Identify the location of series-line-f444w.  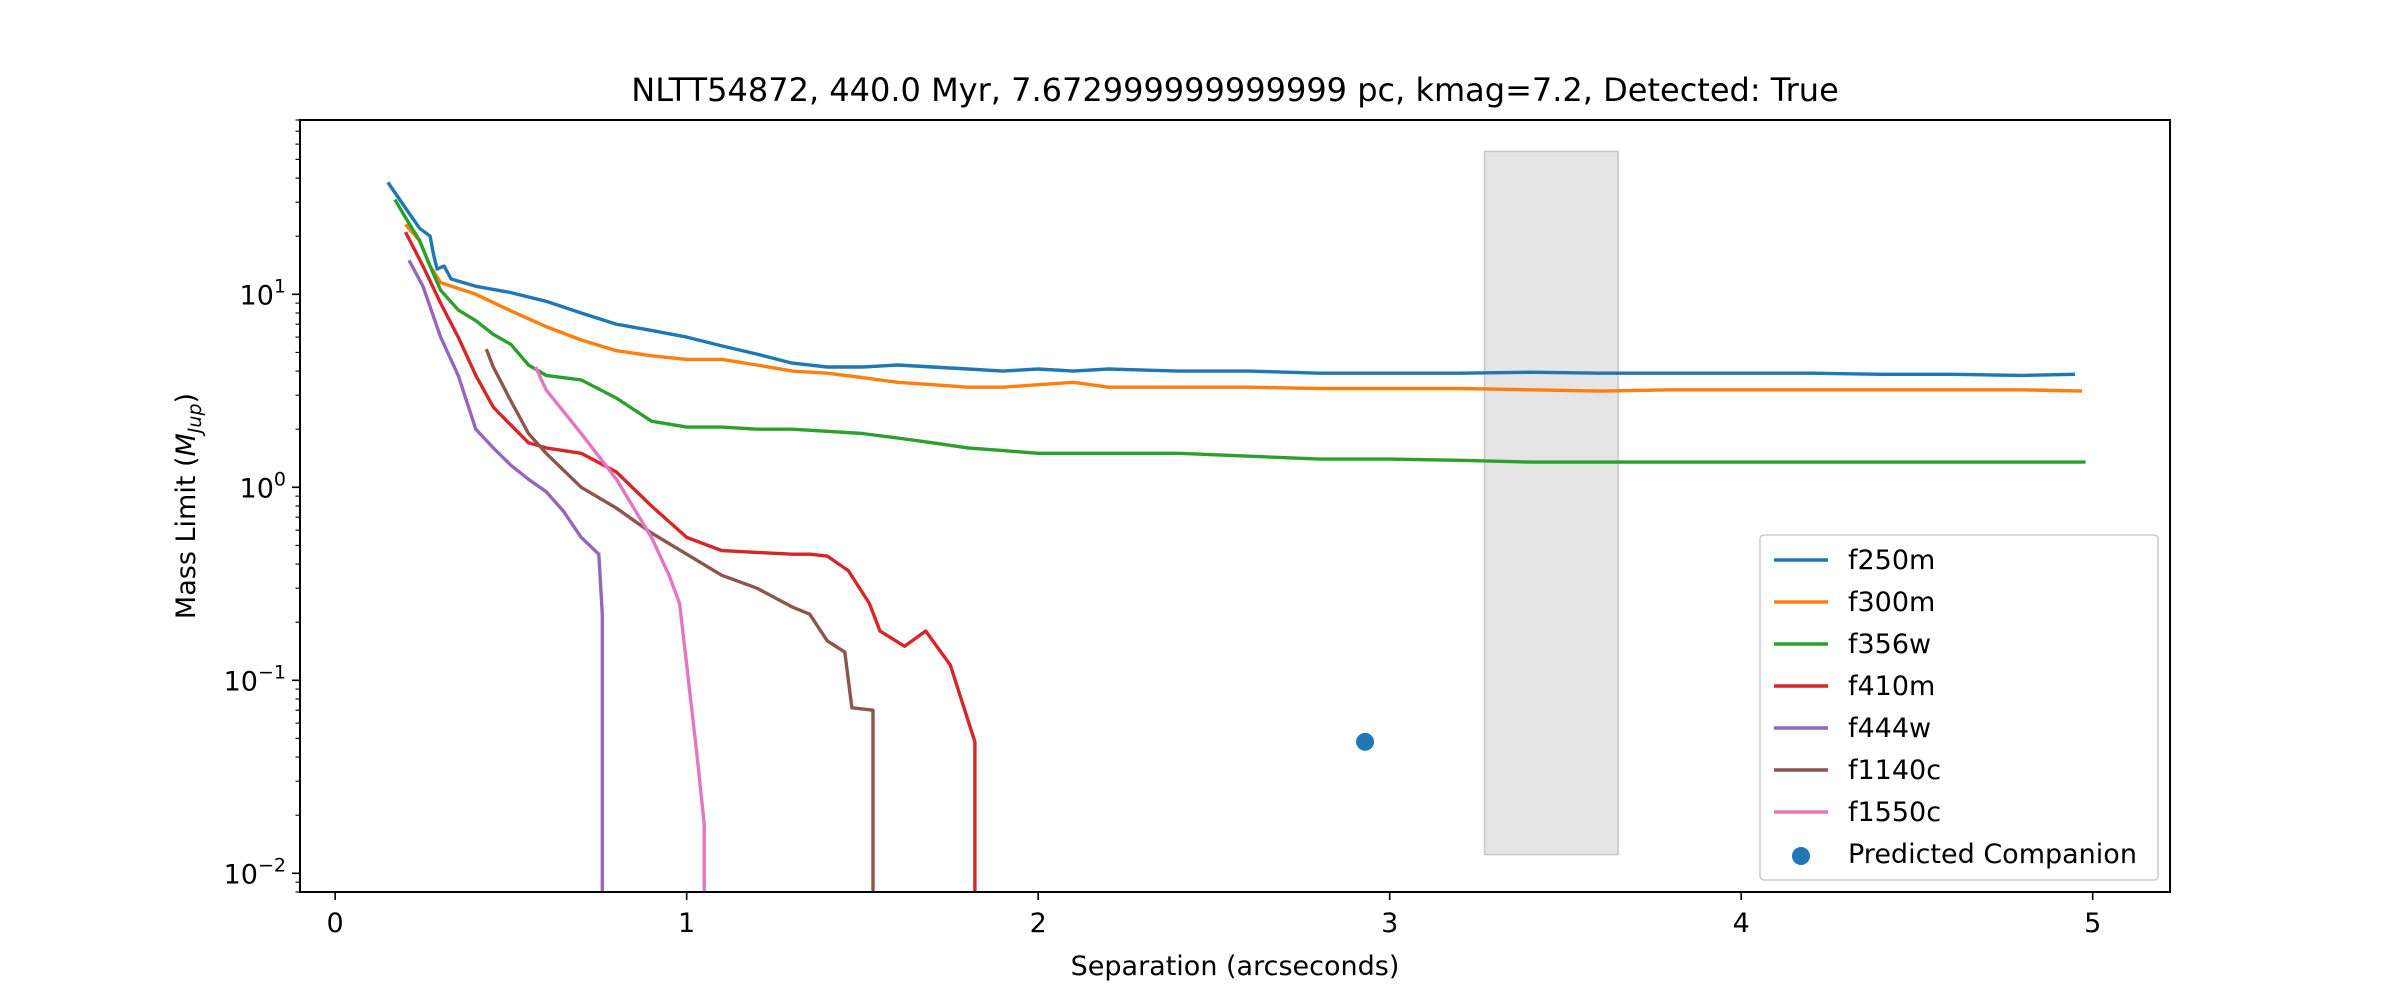
(505, 575).